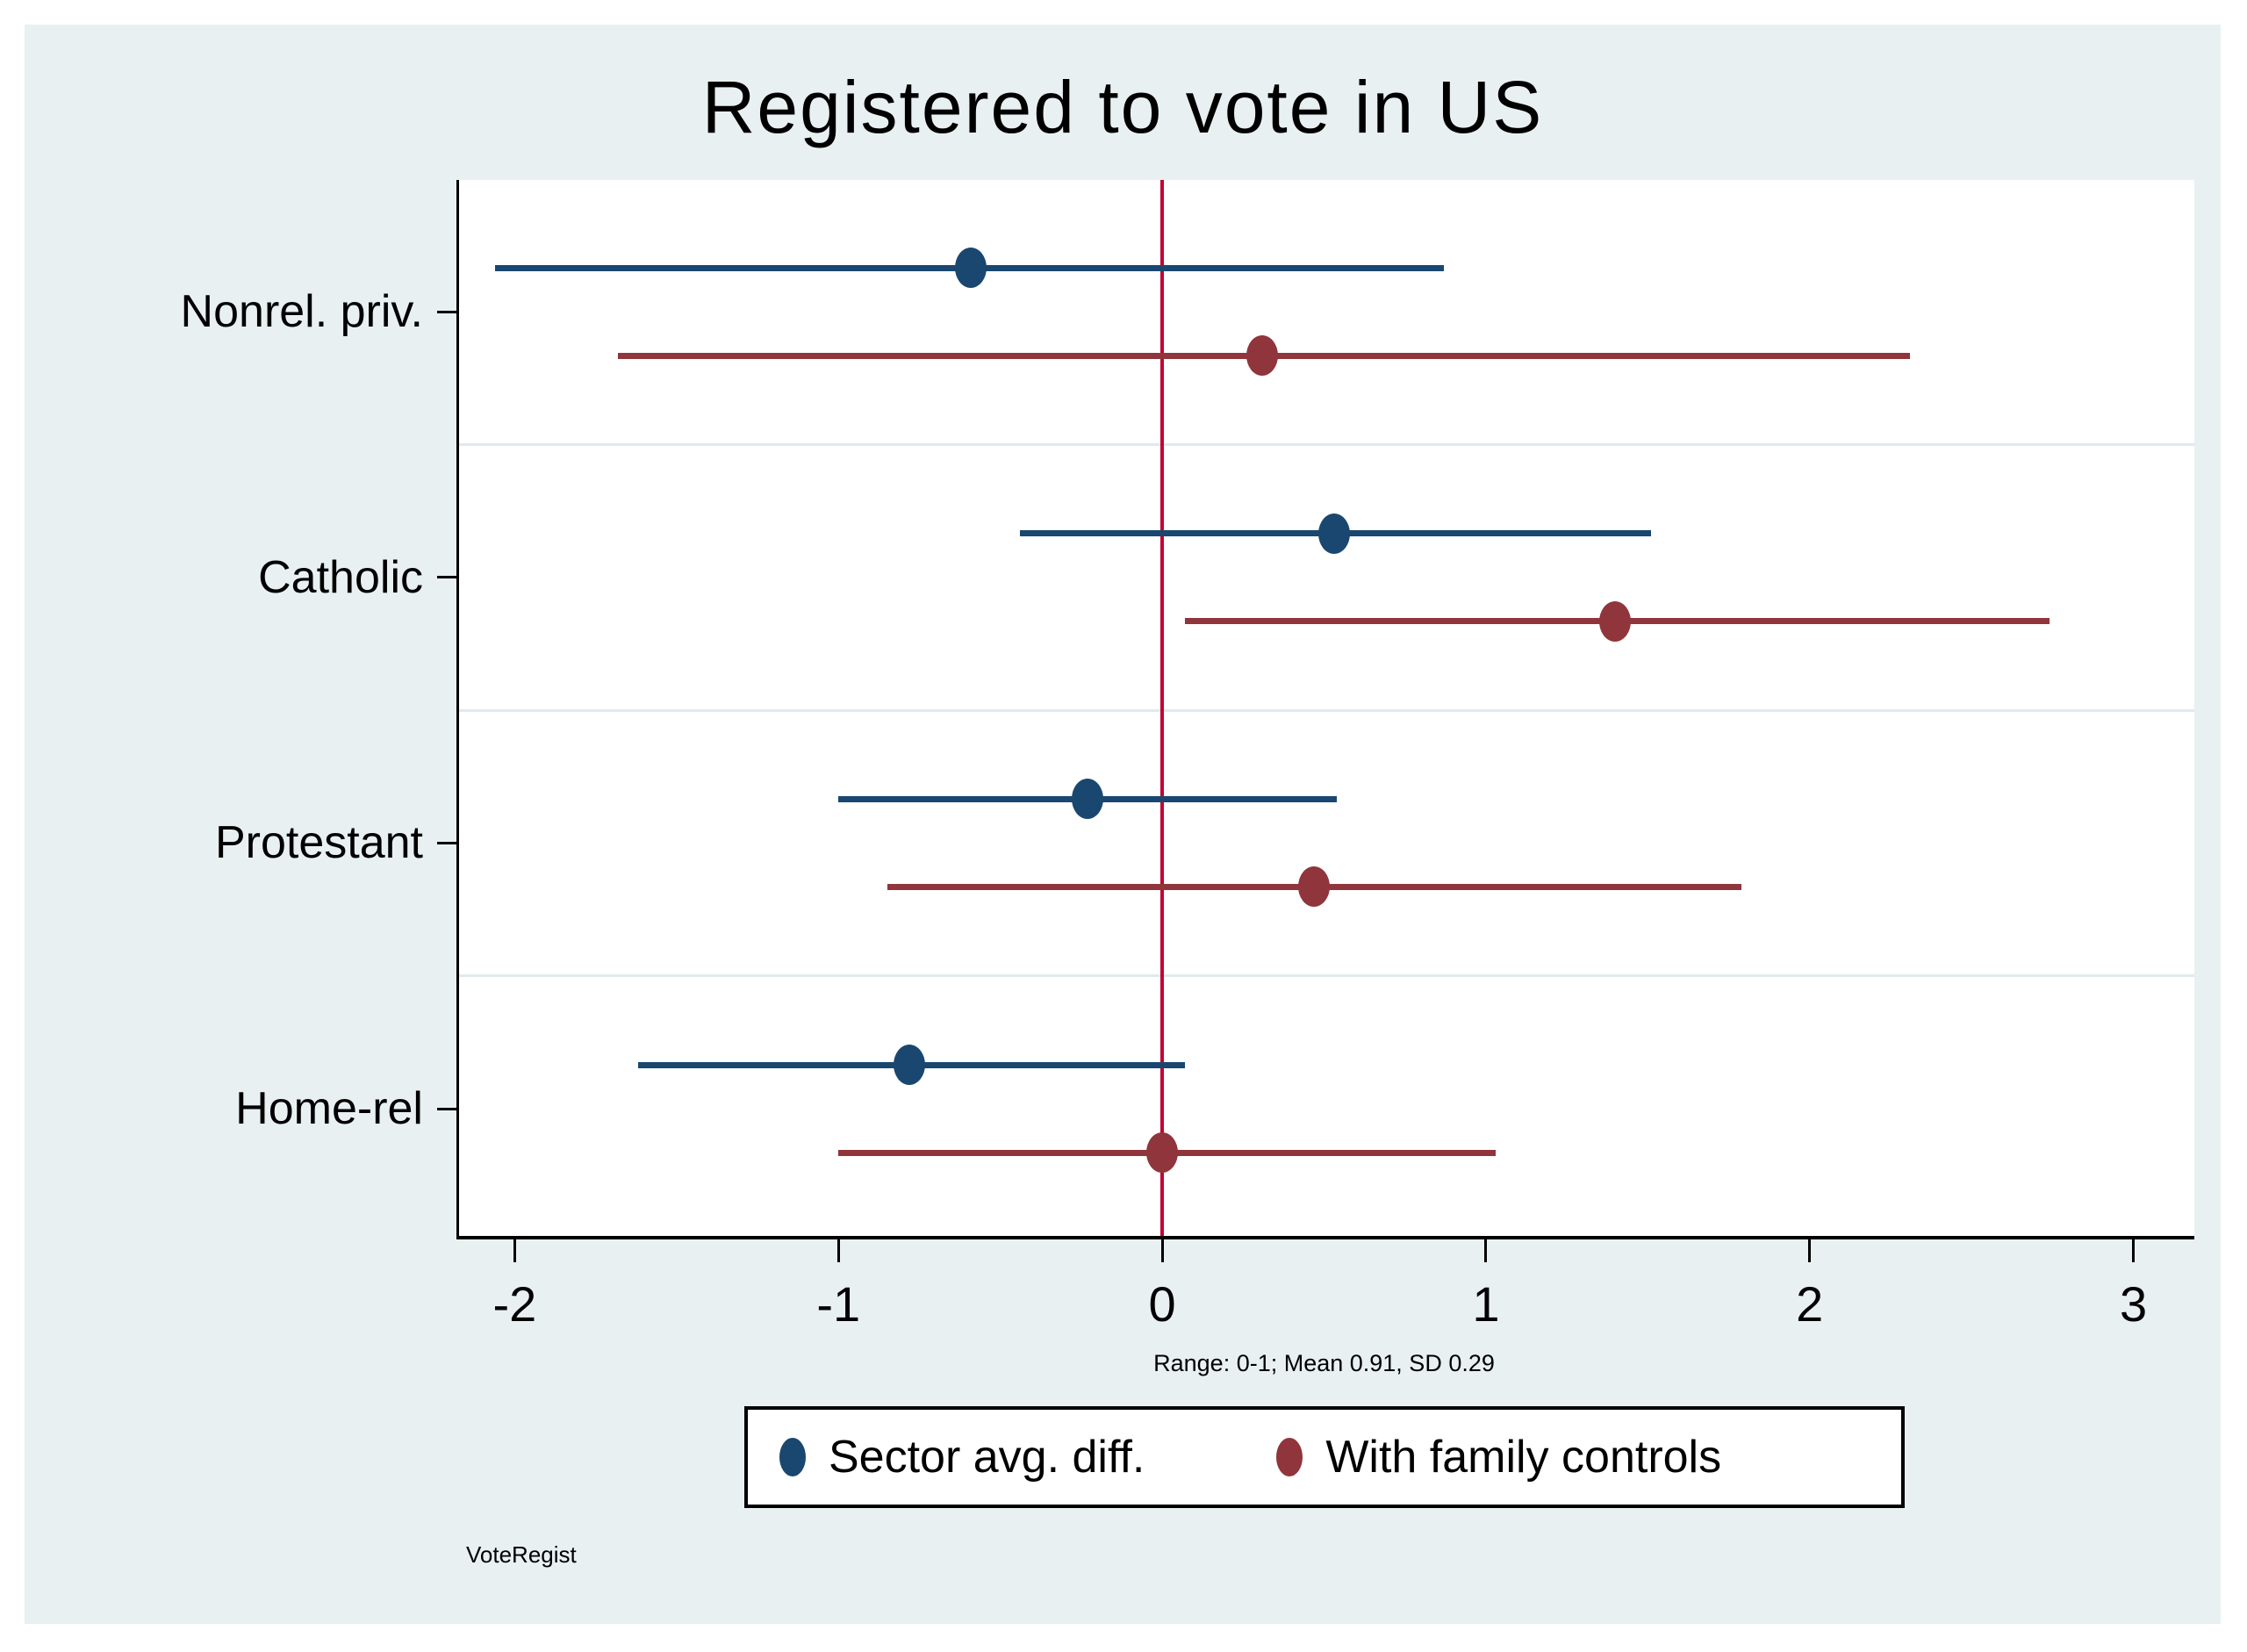  I want to click on x-axis-tick-label: 1, so click(1486, 1304).